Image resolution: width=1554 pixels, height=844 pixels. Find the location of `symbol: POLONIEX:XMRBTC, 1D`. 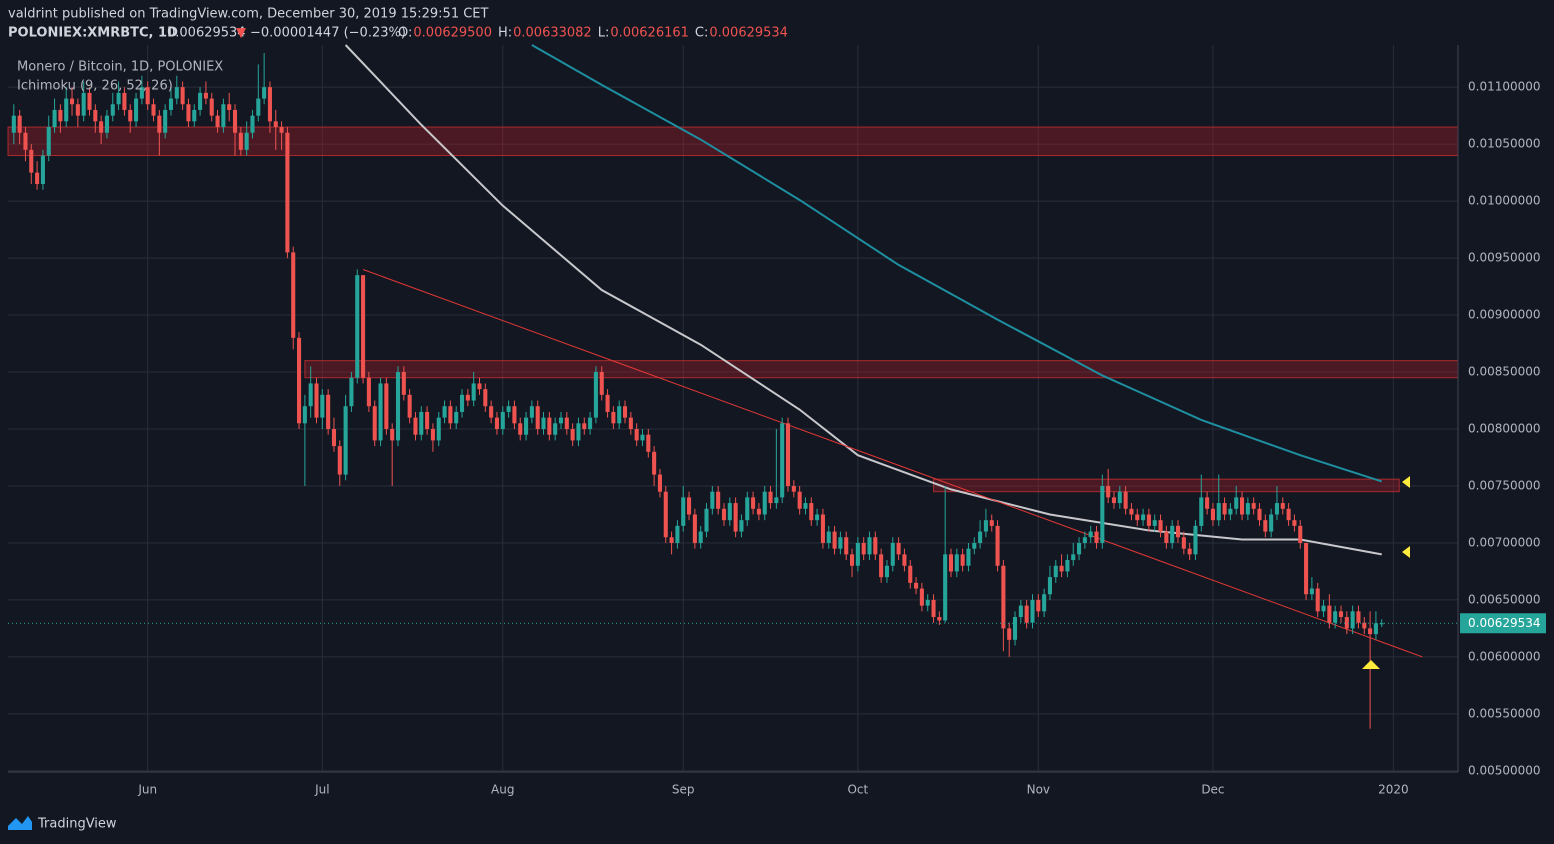

symbol: POLONIEX:XMRBTC, 1D is located at coordinates (93, 33).